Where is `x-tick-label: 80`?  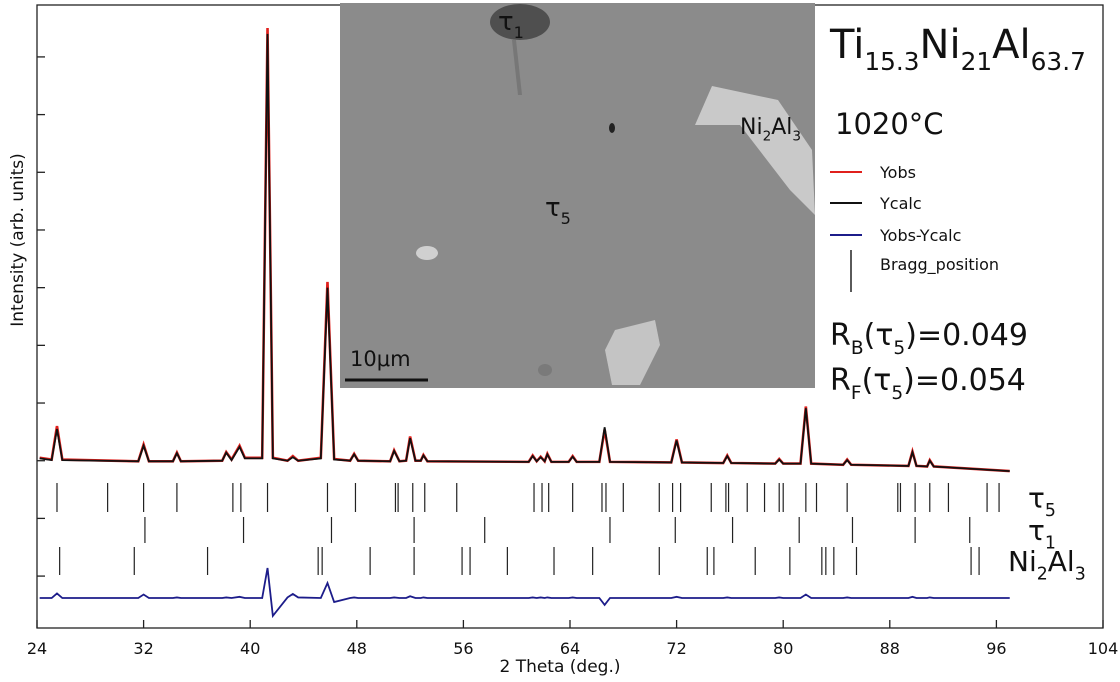 x-tick-label: 80 is located at coordinates (783, 648).